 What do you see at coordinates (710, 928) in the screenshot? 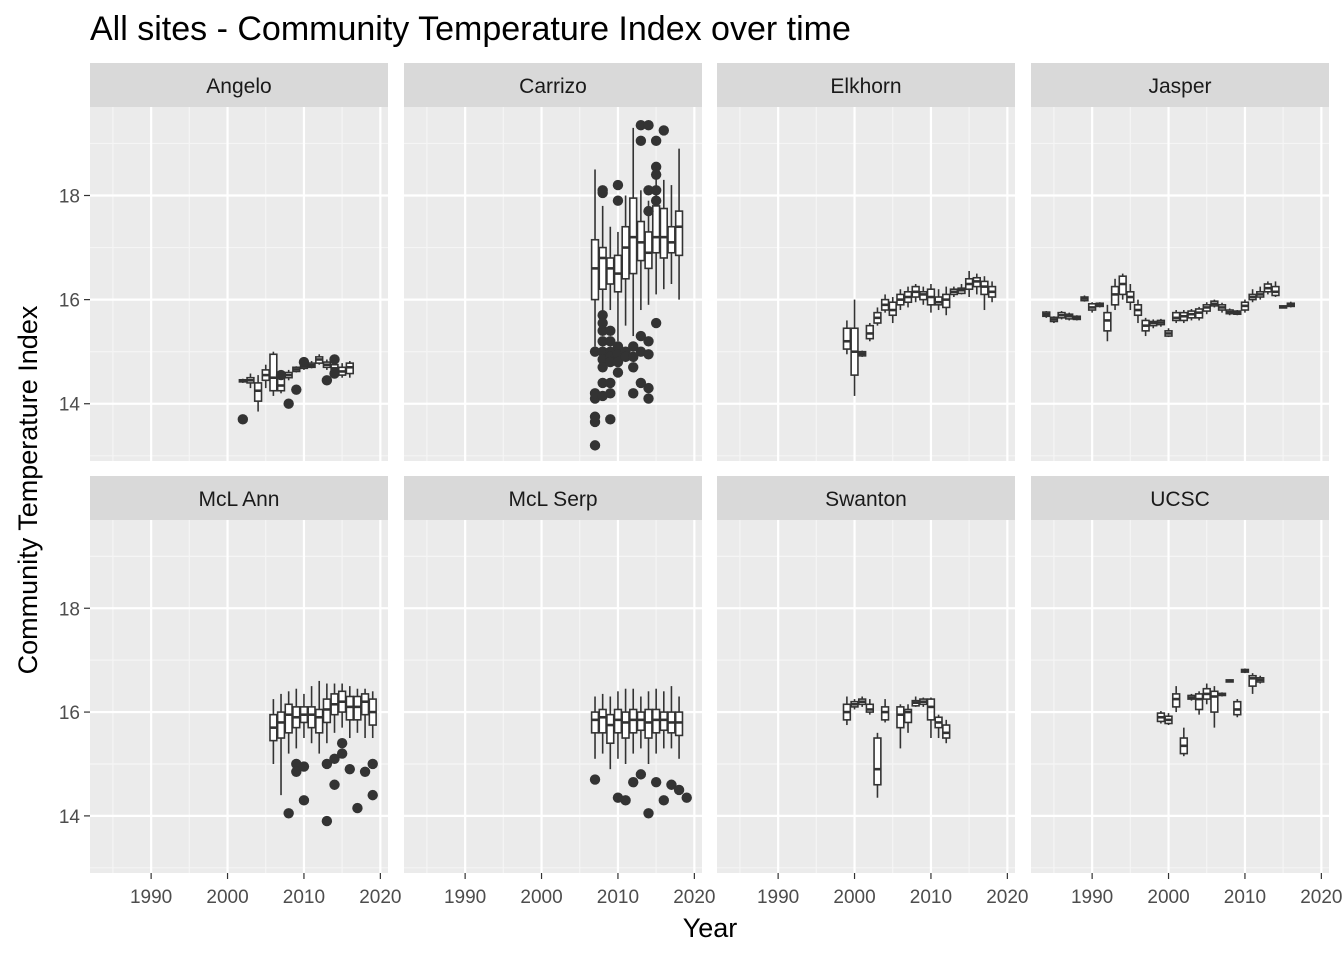
I see `x-axis-title: Year` at bounding box center [710, 928].